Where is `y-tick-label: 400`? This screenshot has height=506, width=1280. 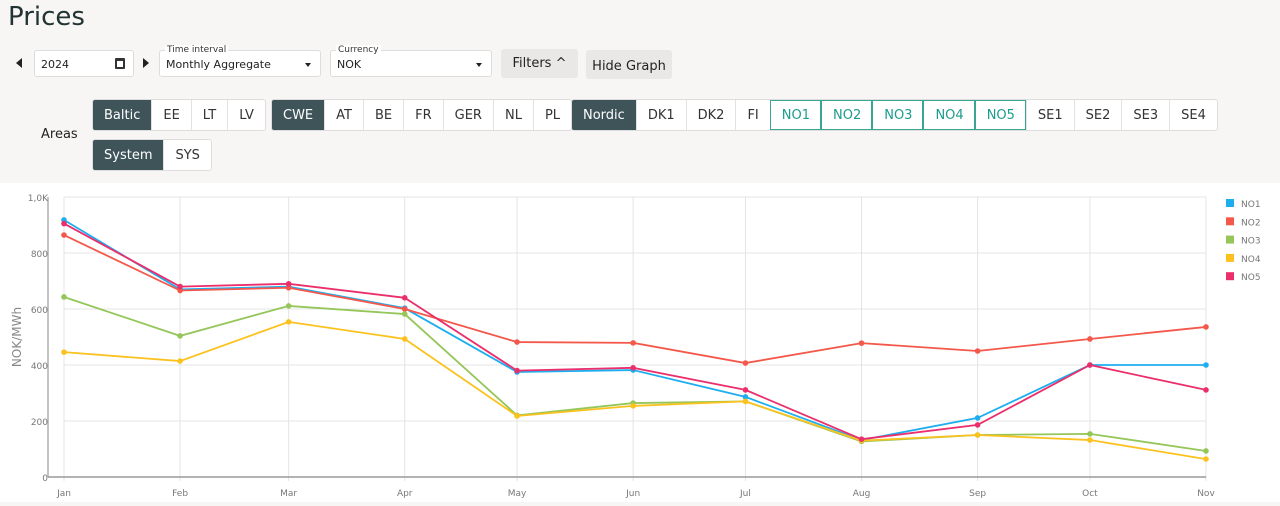 y-tick-label: 400 is located at coordinates (39, 367).